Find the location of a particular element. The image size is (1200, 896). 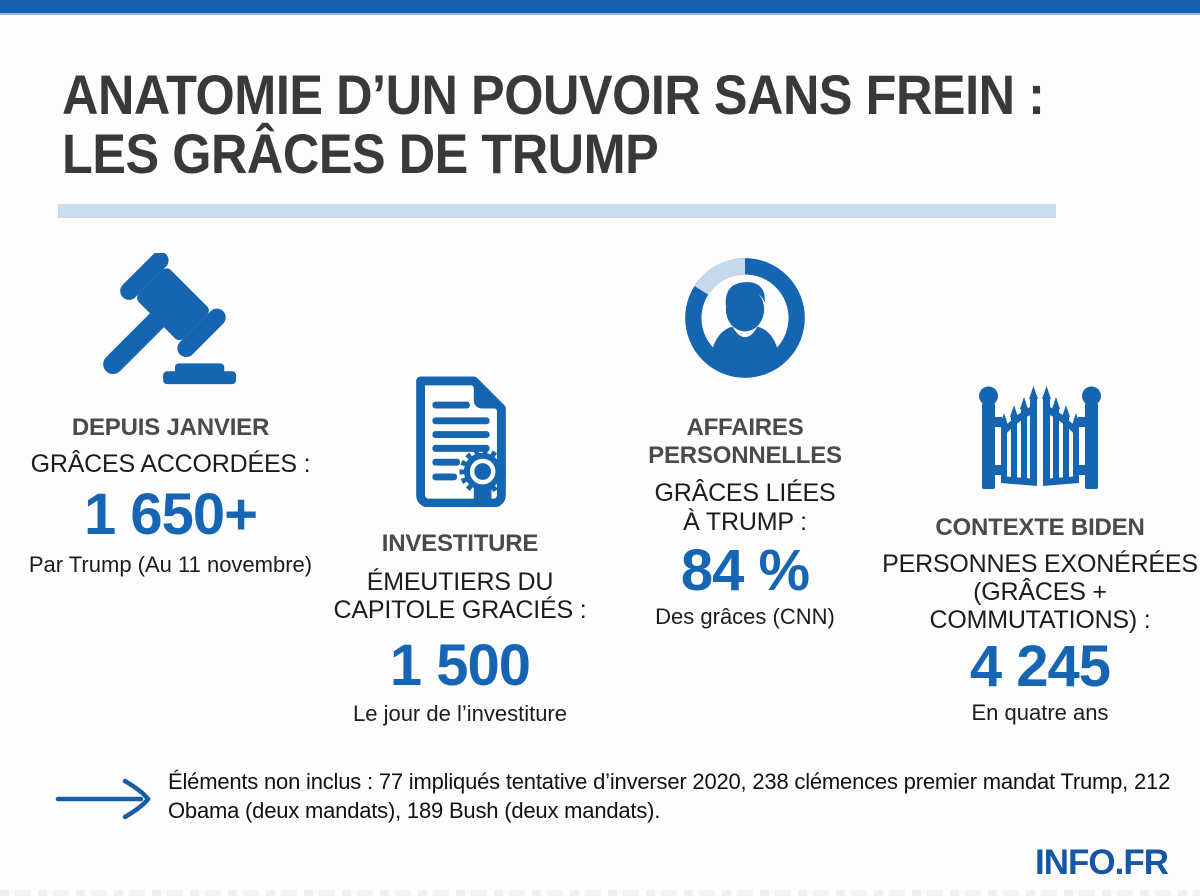

arrow-right-icon is located at coordinates (105, 799).